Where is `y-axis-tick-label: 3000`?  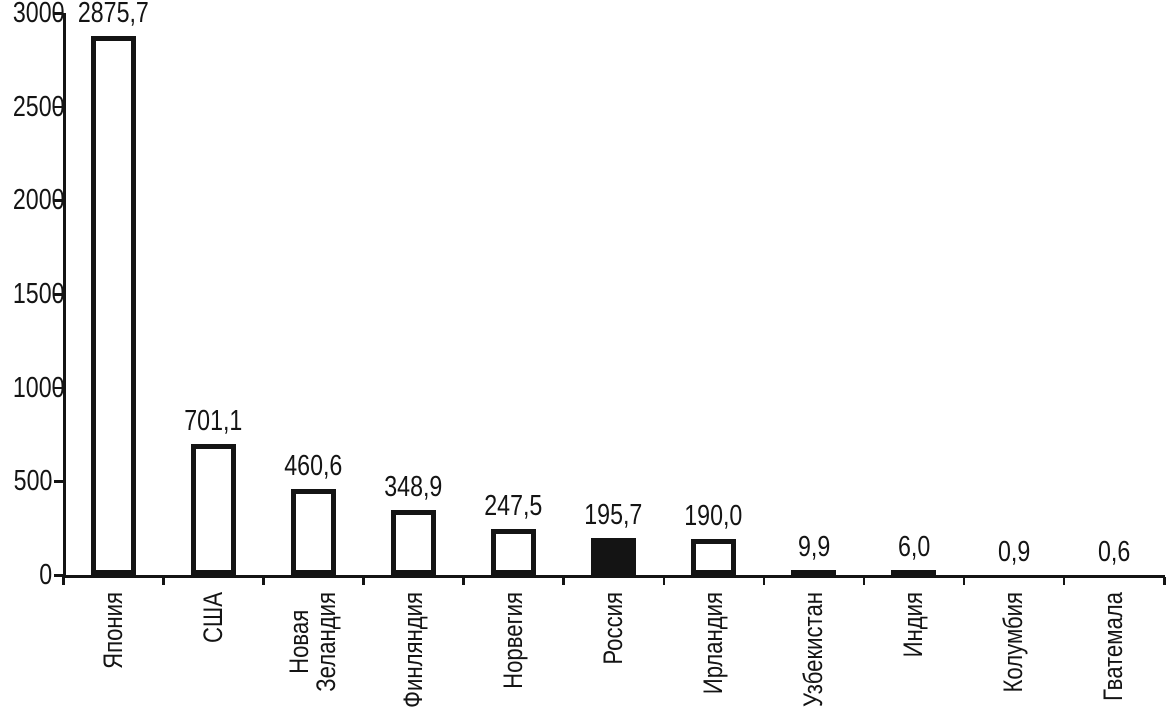
y-axis-tick-label: 3000 is located at coordinates (38, 14).